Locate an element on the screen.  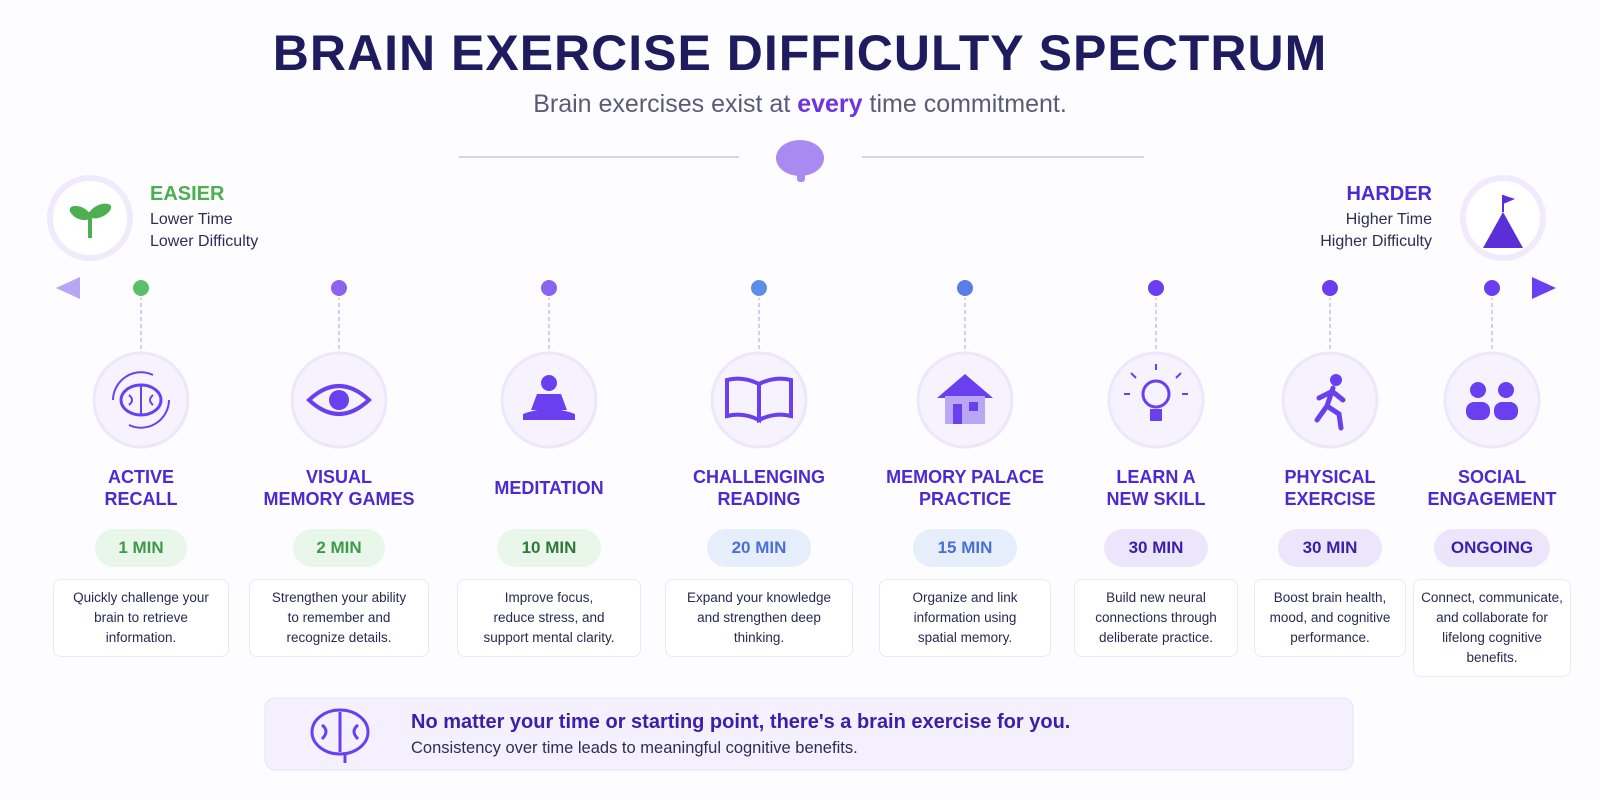
subtitle-text: time commitment. is located at coordinates (964, 104).